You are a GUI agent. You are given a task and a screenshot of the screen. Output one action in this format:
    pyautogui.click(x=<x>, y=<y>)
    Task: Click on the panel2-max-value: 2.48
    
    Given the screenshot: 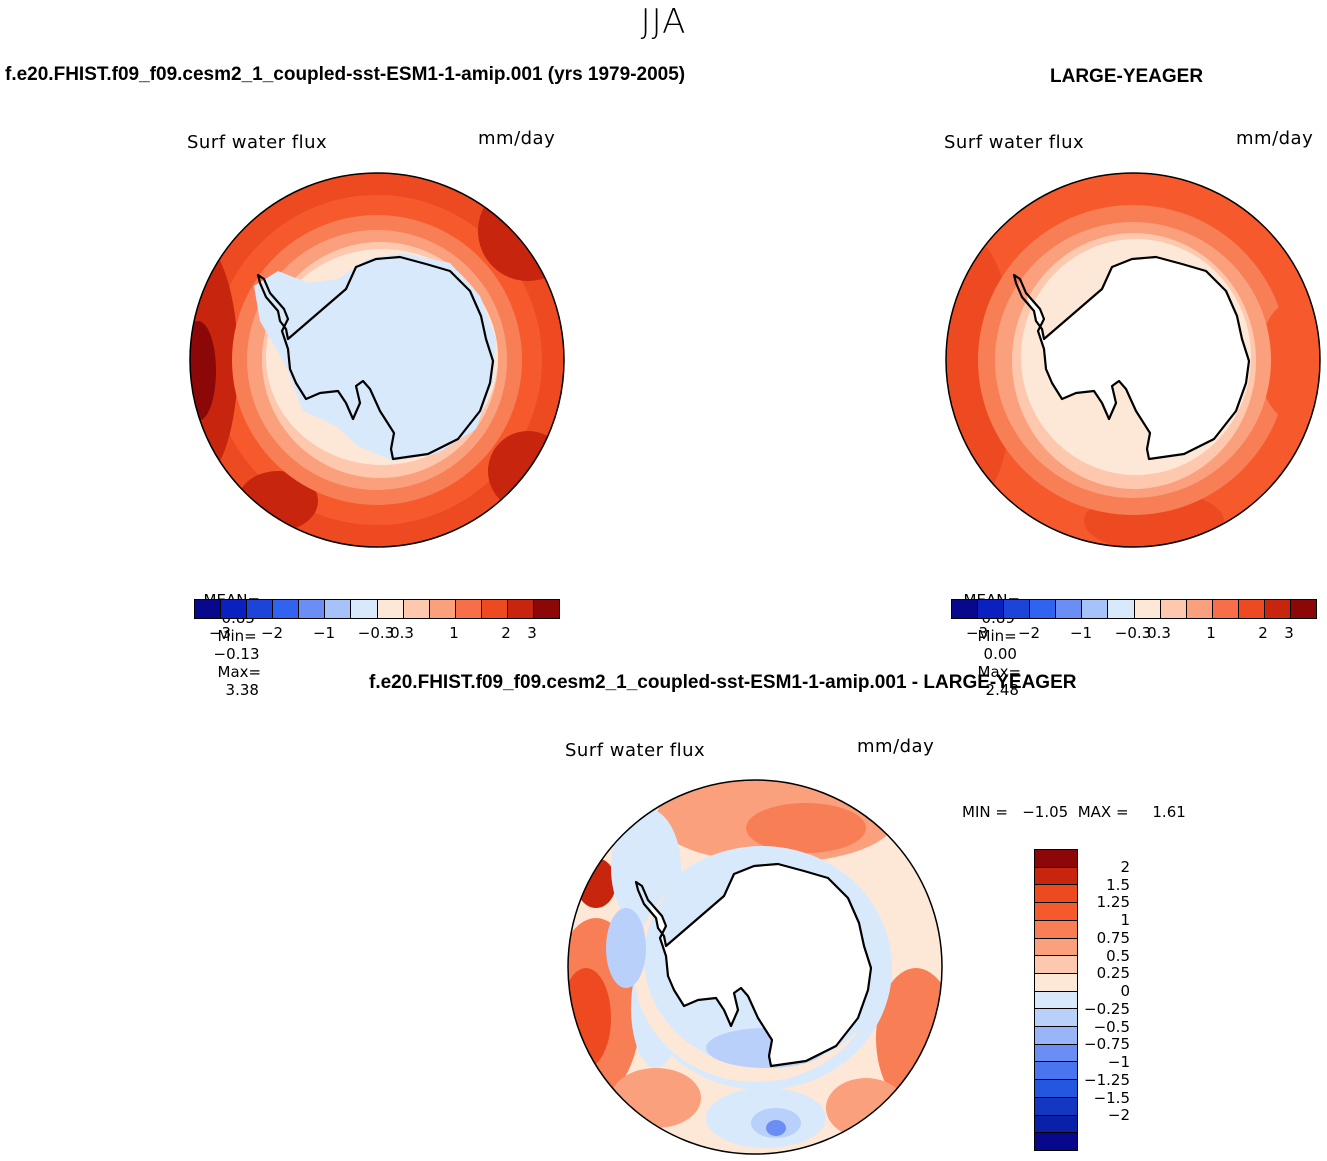 What is the action you would take?
    pyautogui.click(x=1002, y=690)
    